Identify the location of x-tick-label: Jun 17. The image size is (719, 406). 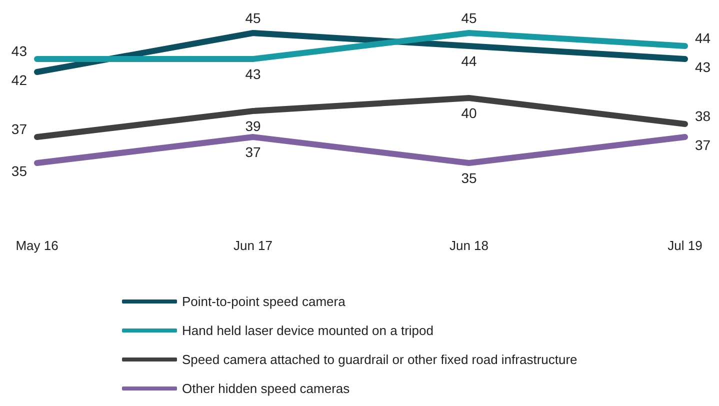
(253, 245).